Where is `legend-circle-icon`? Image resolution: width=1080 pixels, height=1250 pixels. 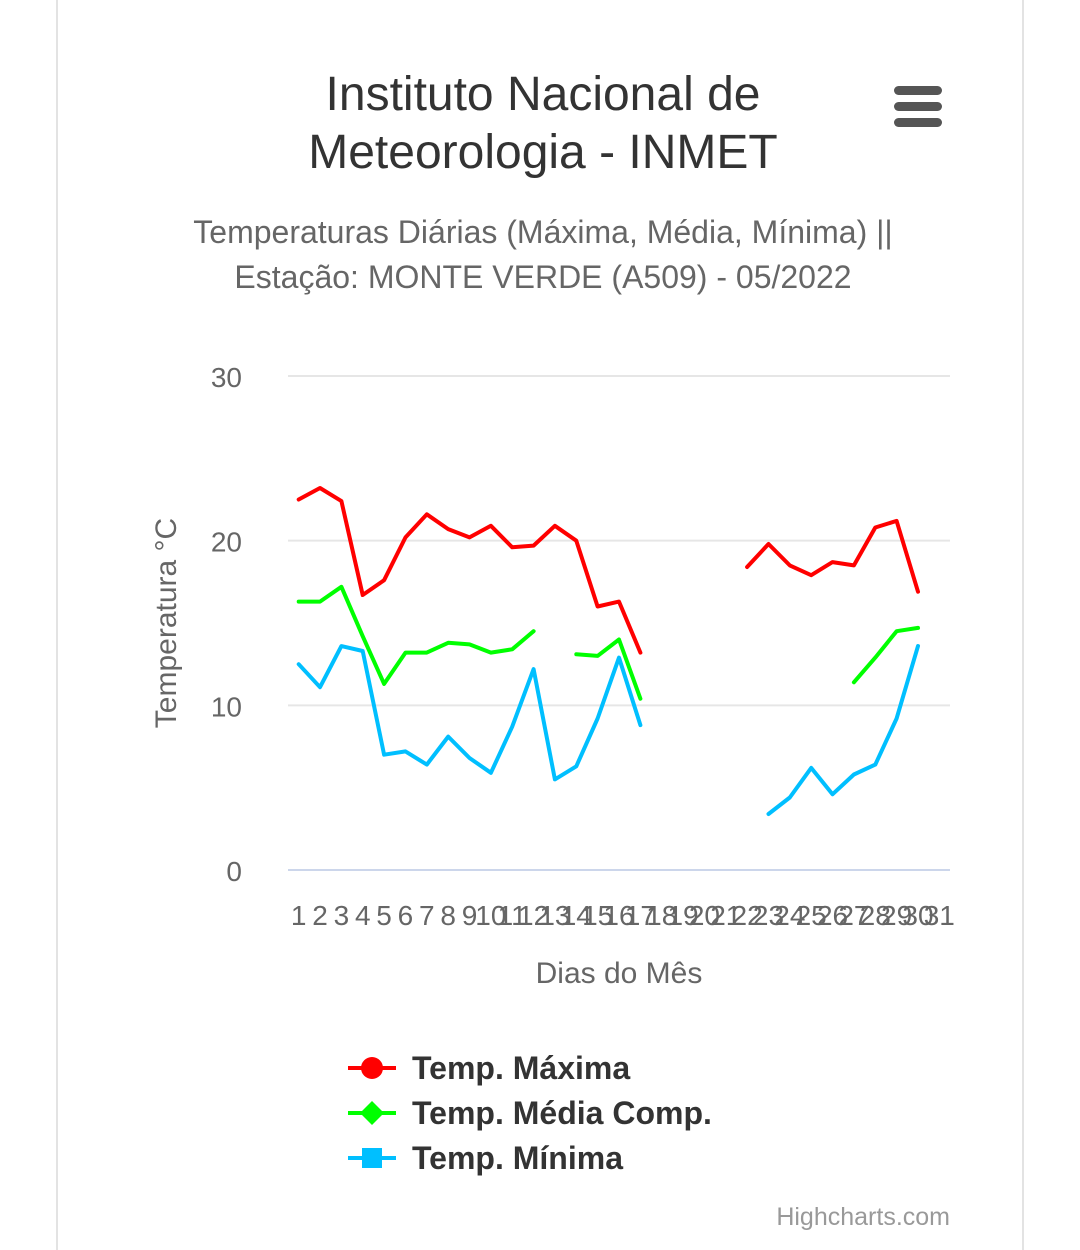 legend-circle-icon is located at coordinates (372, 1068).